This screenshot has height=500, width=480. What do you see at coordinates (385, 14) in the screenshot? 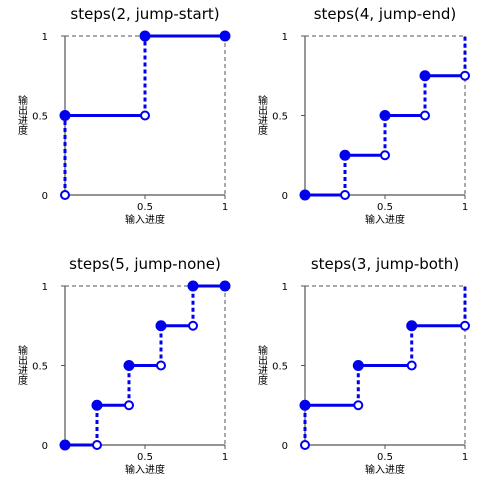
I see `chart-title: steps(4, jump-end)` at bounding box center [385, 14].